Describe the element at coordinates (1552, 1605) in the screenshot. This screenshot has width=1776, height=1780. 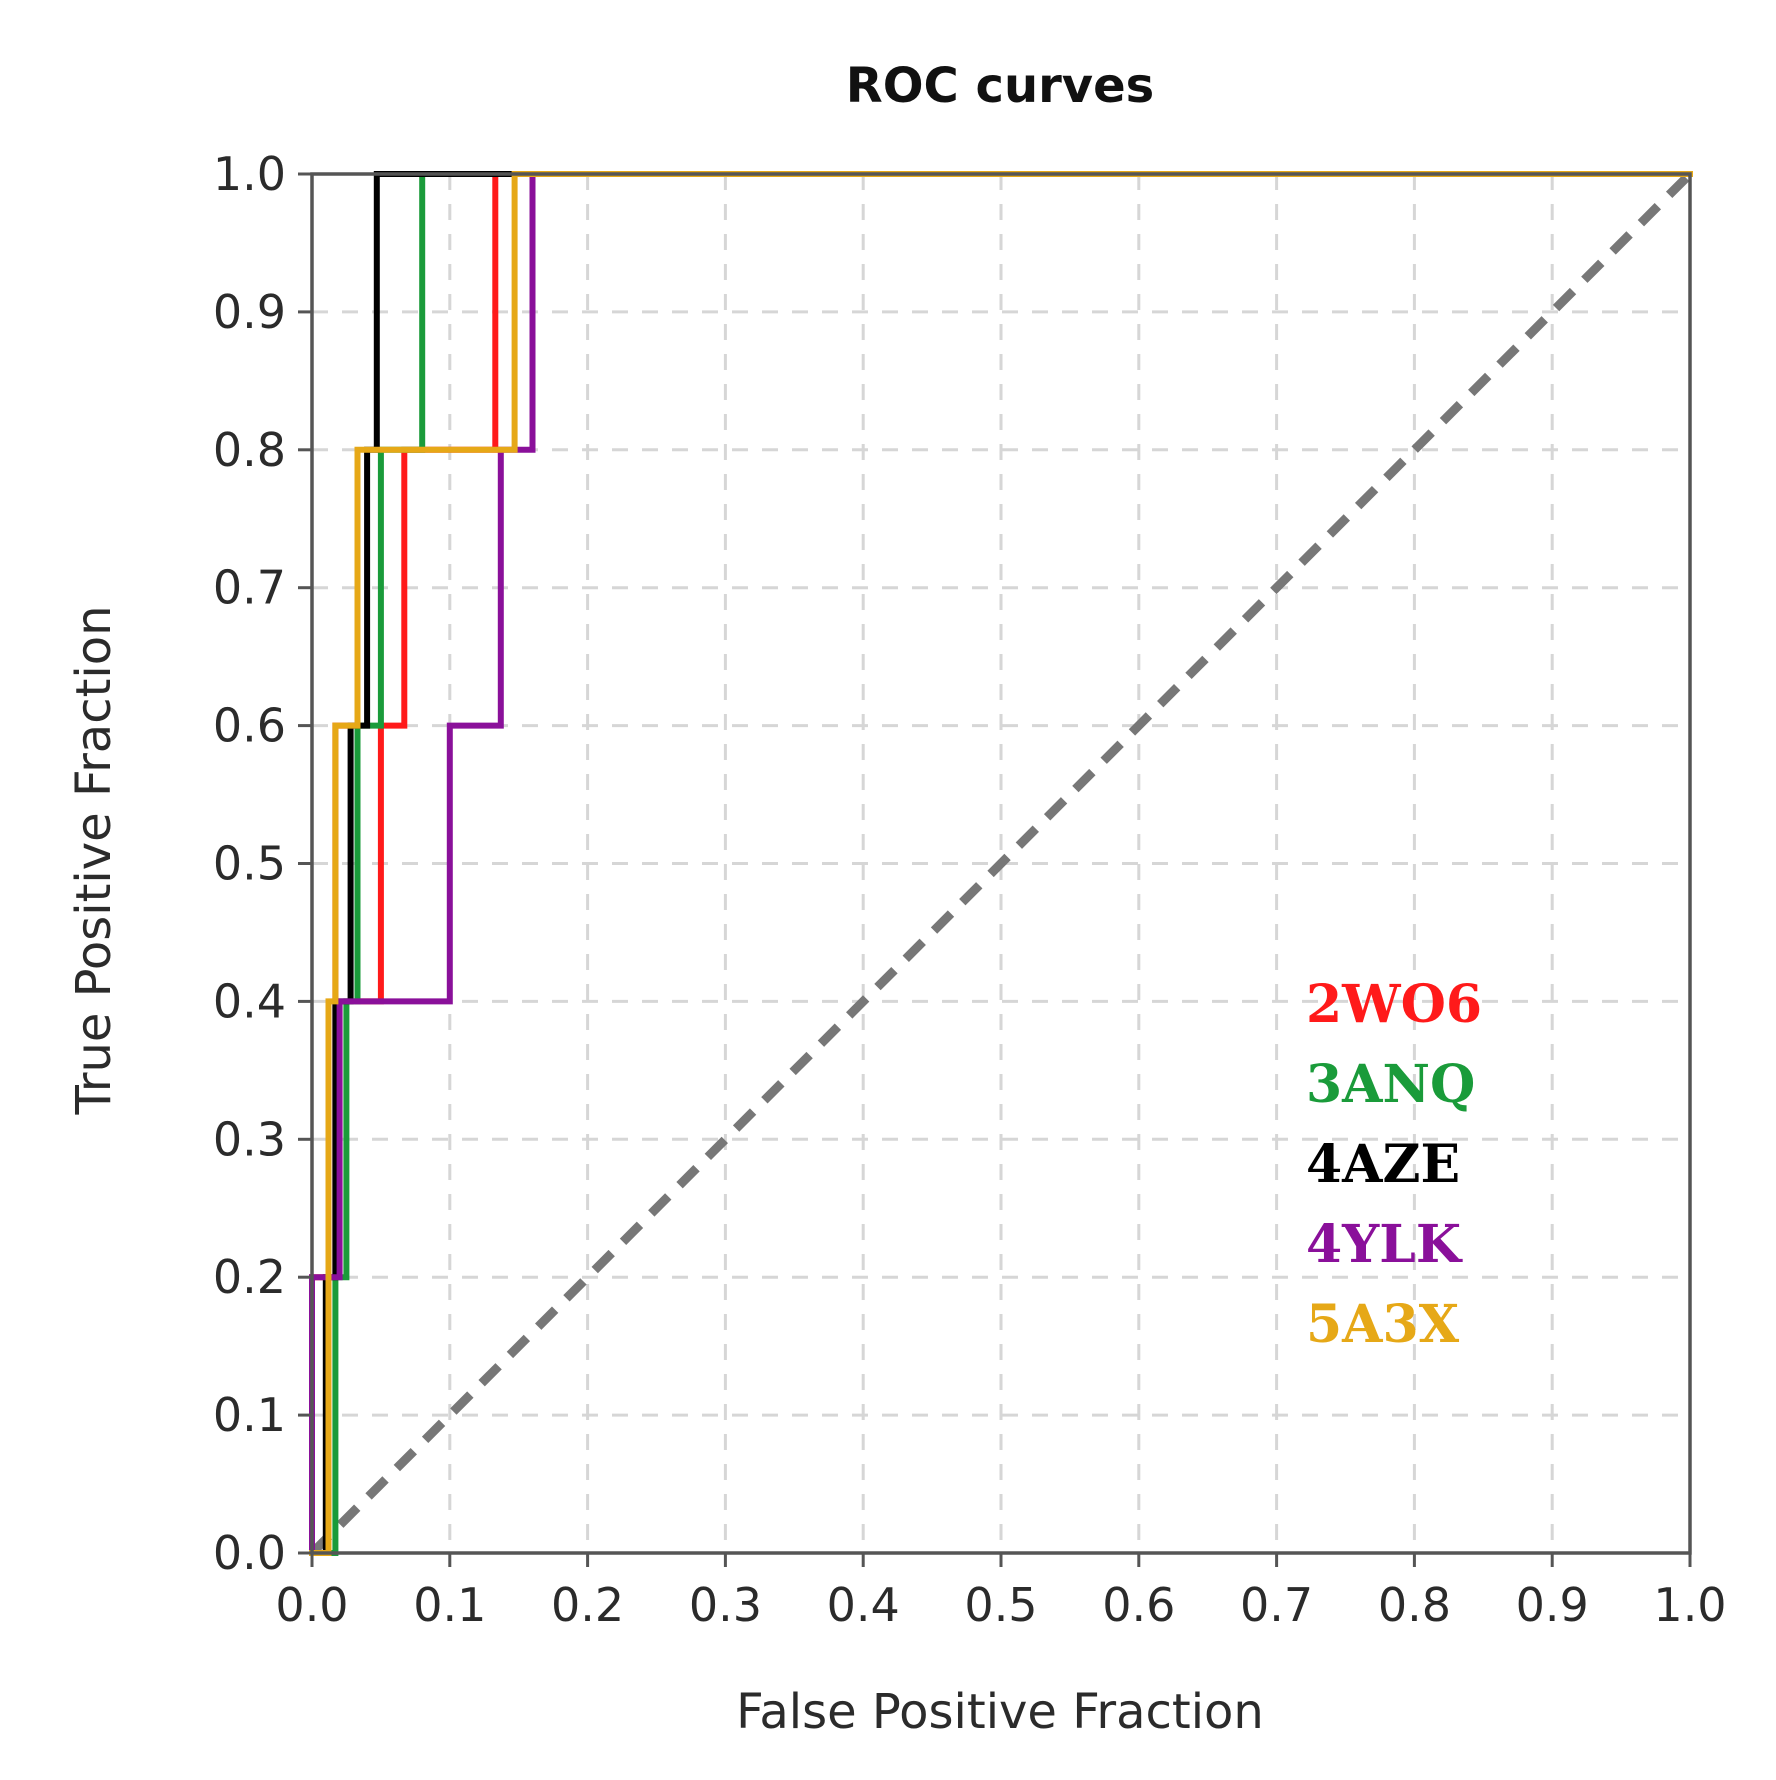
I see `x-tick-label: 0.9` at that location.